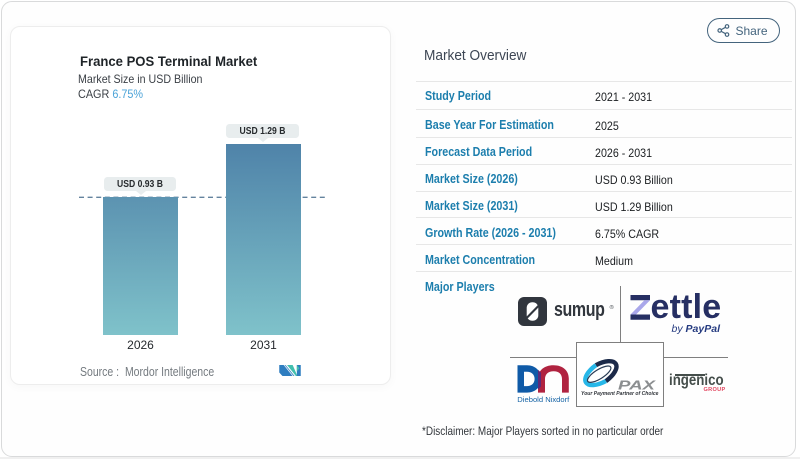  What do you see at coordinates (620, 394) in the screenshot?
I see `svg-text: Your Payment Partner of Choice` at bounding box center [620, 394].